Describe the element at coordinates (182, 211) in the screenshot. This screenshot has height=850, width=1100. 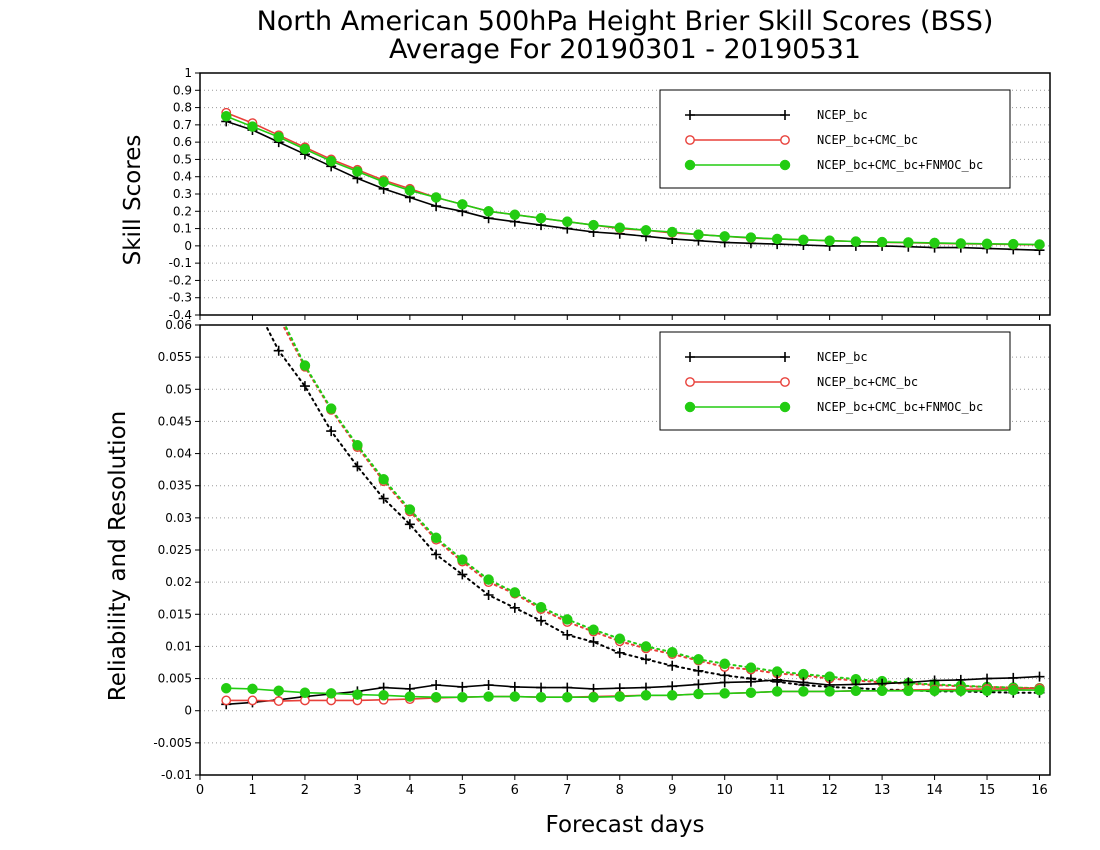
I see `top-y-tick-label: 0.2` at that location.